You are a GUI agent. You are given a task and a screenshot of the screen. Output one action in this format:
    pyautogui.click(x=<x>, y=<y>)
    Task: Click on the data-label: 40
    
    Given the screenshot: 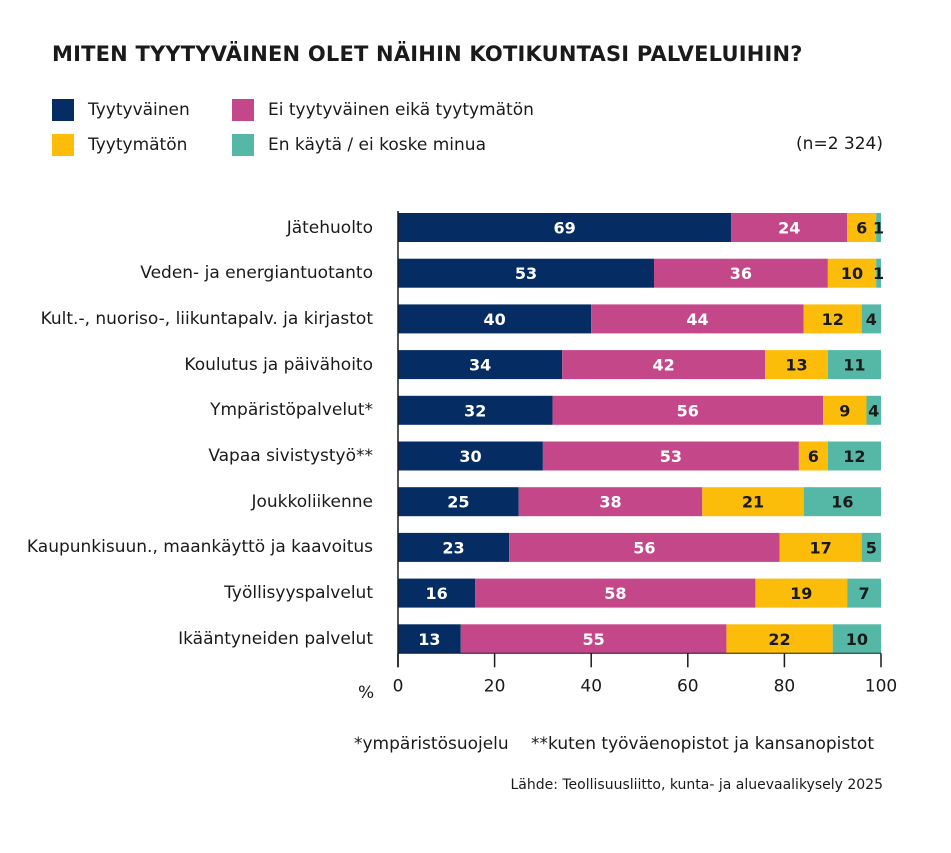 What is the action you would take?
    pyautogui.click(x=494, y=319)
    